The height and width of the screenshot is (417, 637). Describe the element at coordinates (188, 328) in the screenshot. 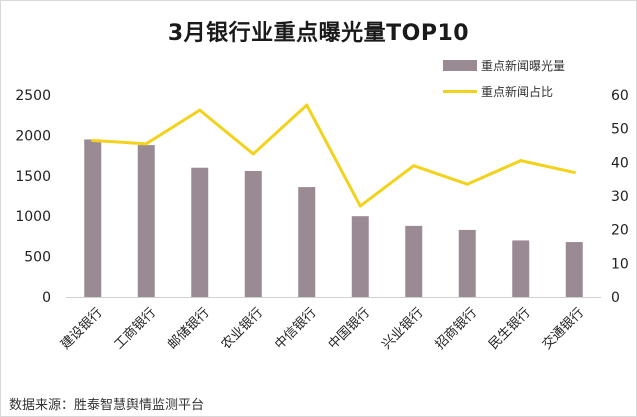

I see `x-category-label: 邮储银行` at that location.